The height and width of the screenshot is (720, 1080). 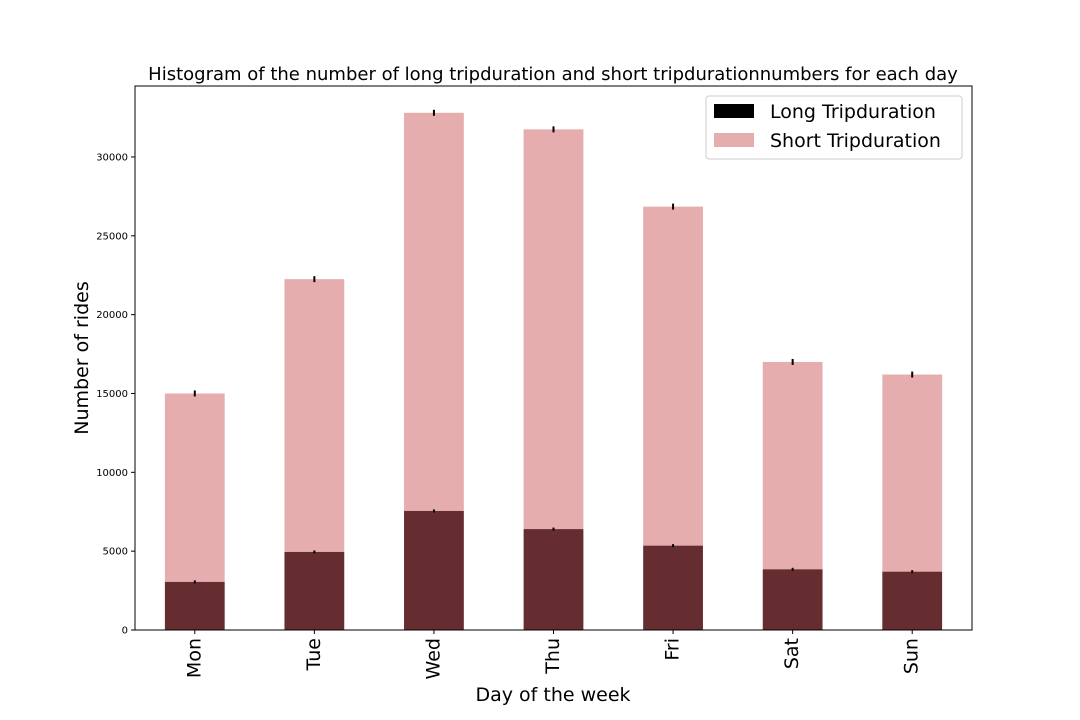 I want to click on bar-short-wed, so click(x=434, y=311).